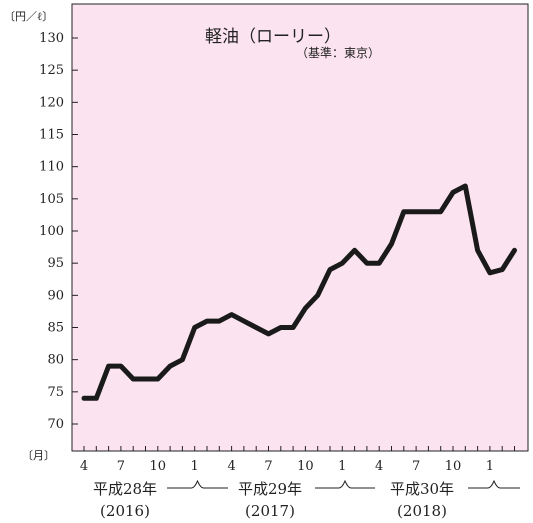  What do you see at coordinates (55, 295) in the screenshot?
I see `y-tick-label: 90` at bounding box center [55, 295].